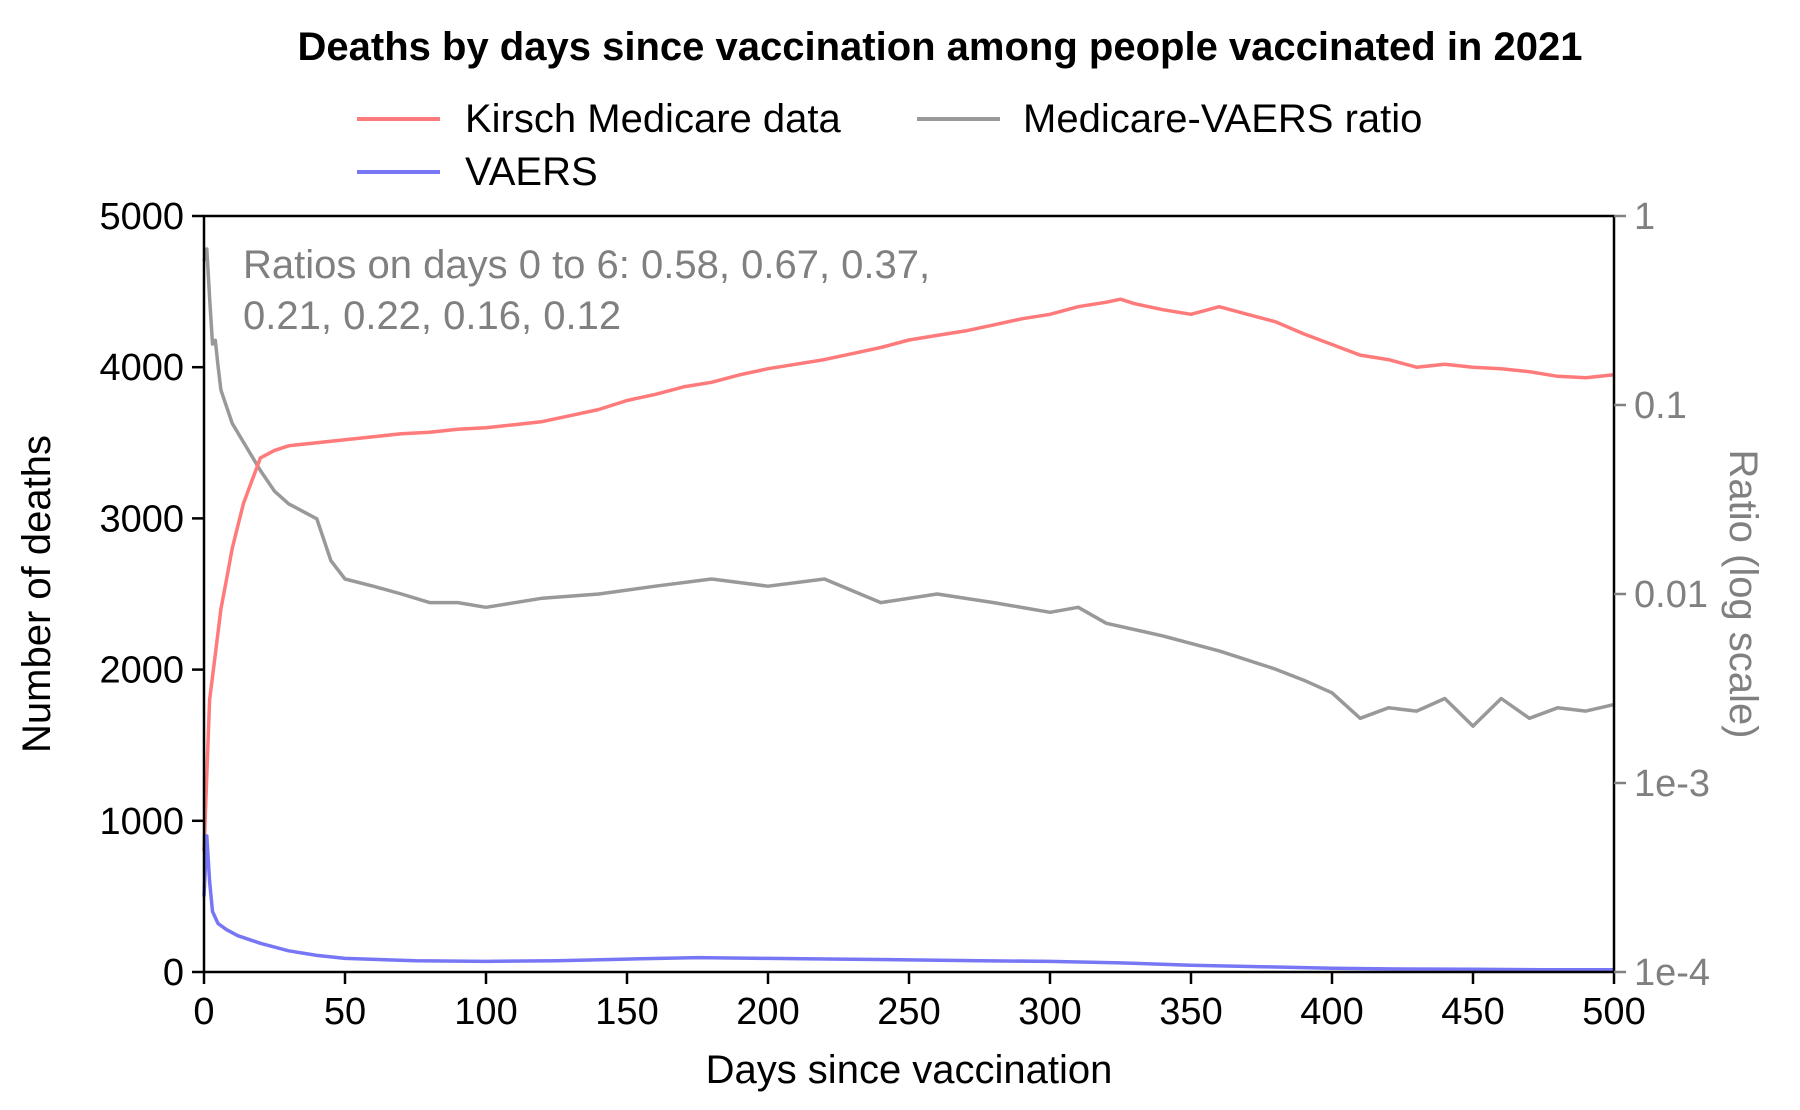  What do you see at coordinates (586, 265) in the screenshot?
I see `annotation-line-1: Ratios on days 0 to 6: 0.58, 0.67, 0.37,` at bounding box center [586, 265].